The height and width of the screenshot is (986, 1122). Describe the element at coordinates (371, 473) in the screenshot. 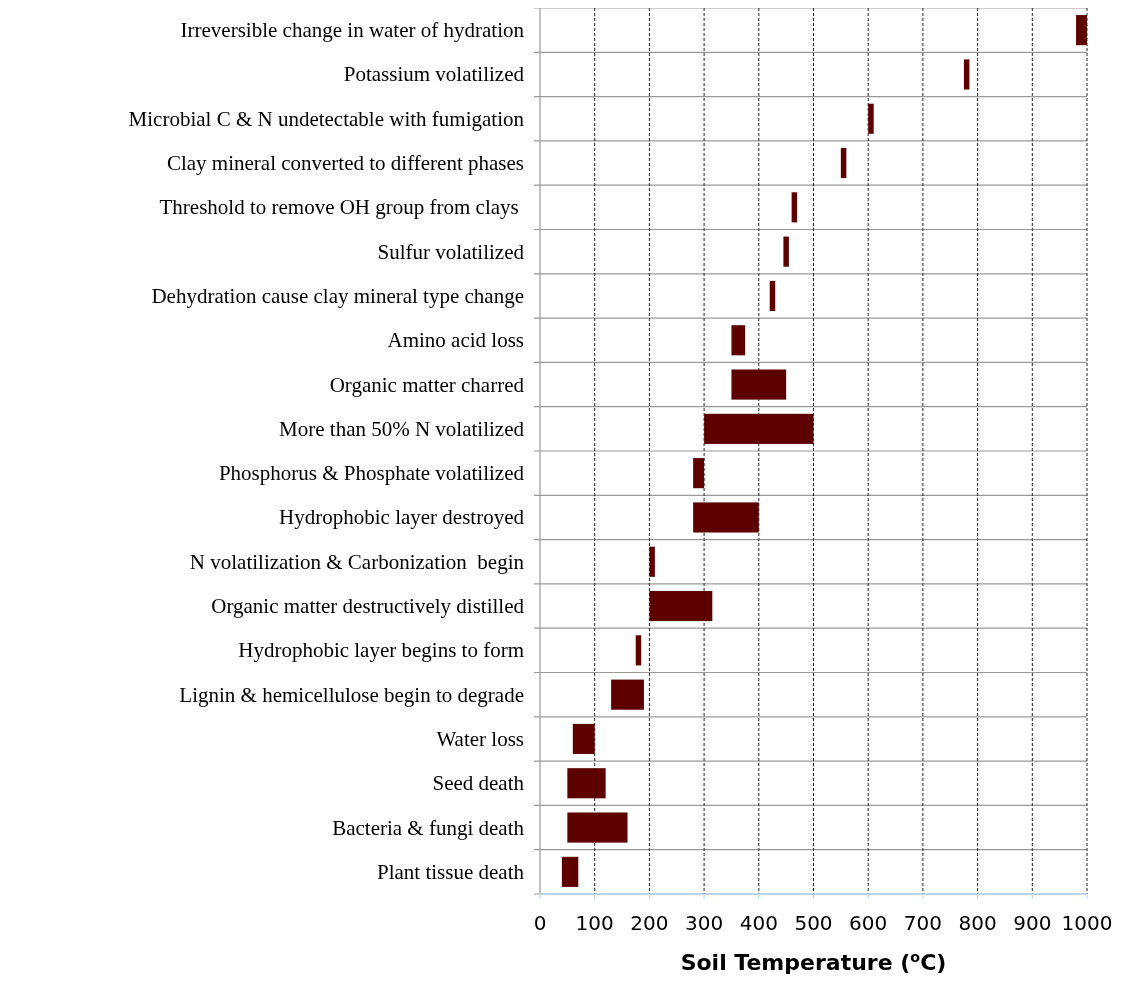

I see `y-tick-label: Phosphorus & Phosphate volatilized` at that location.